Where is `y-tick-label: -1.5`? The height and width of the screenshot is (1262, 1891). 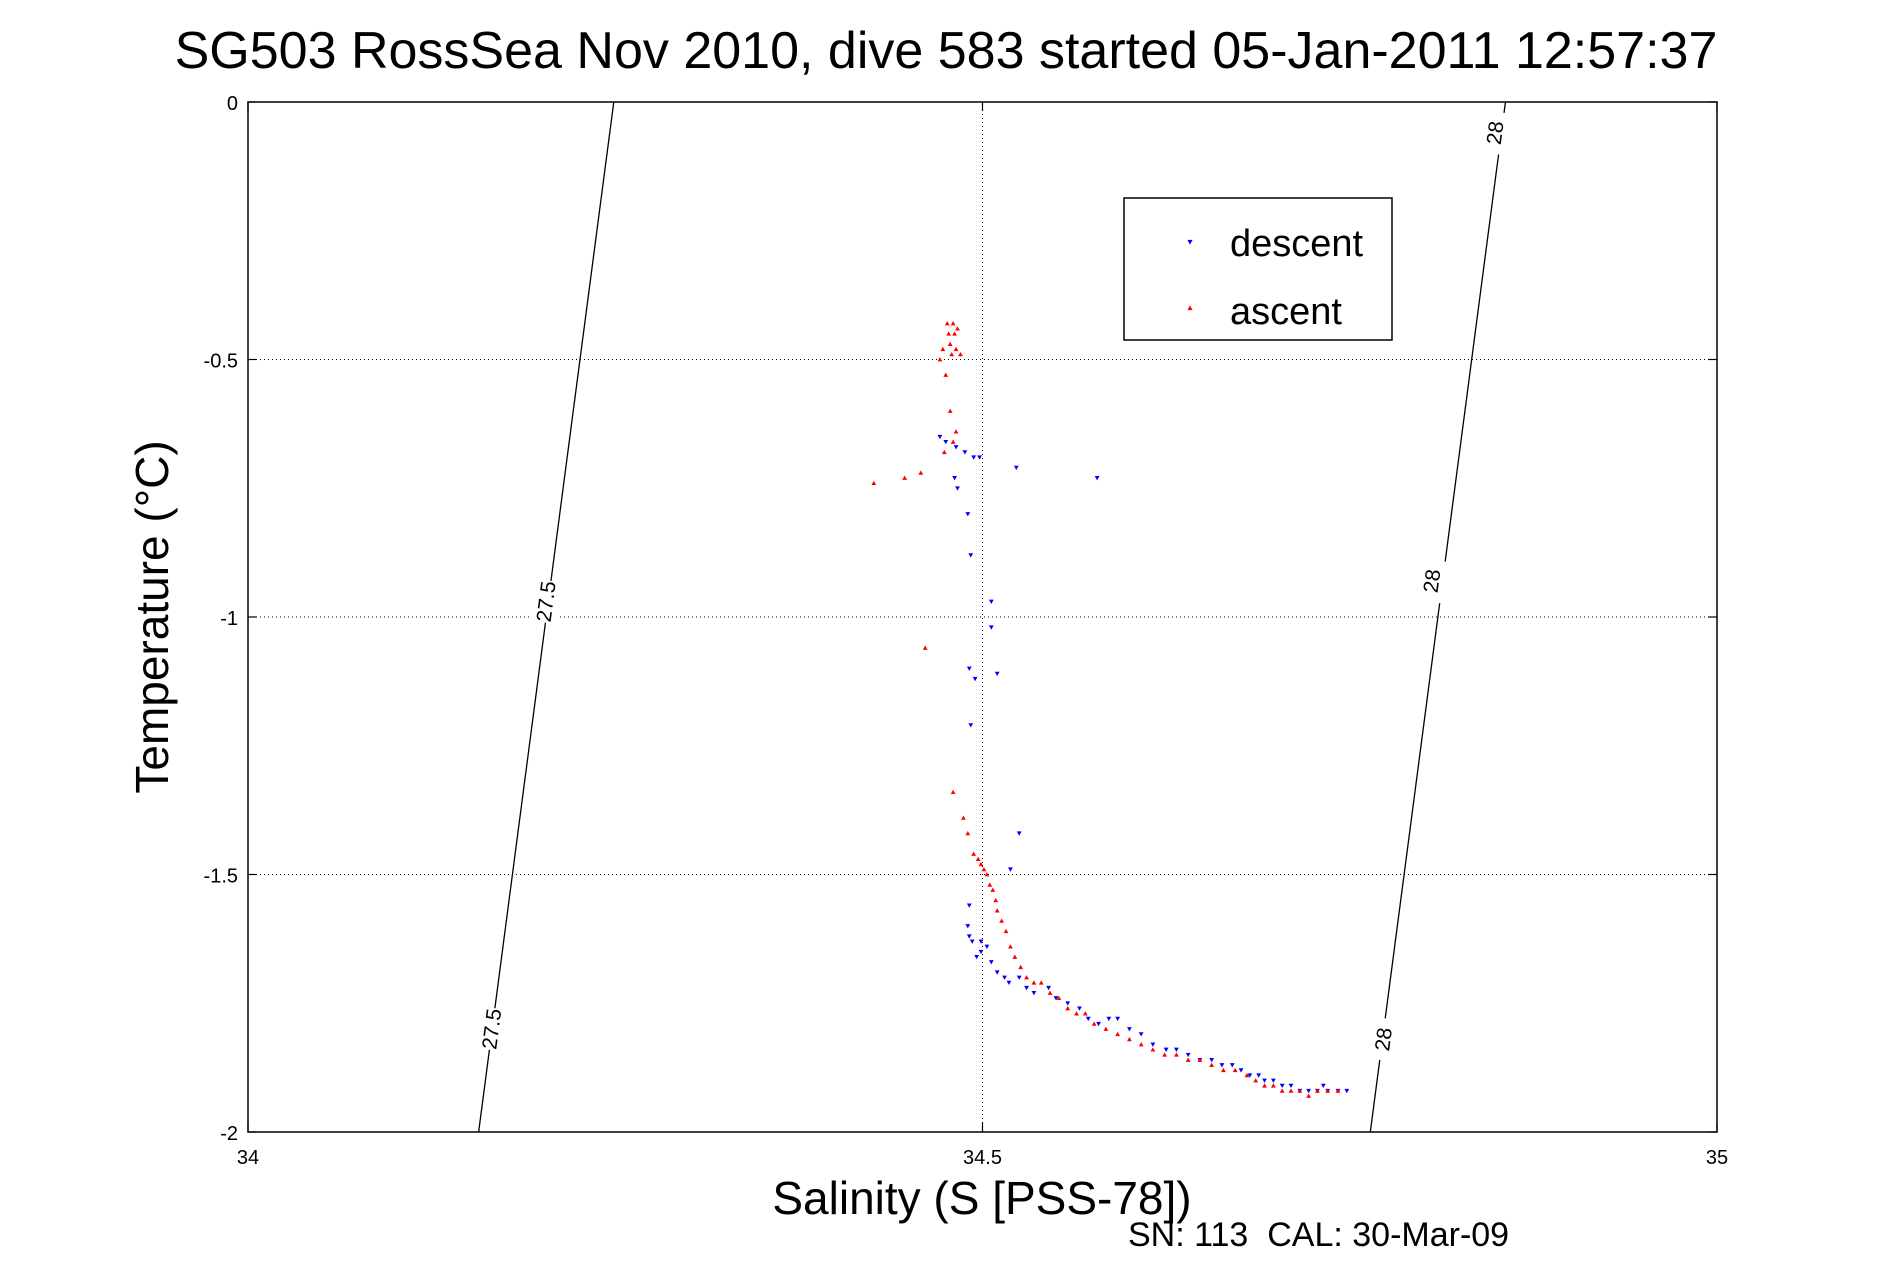
y-tick-label: -1.5 is located at coordinates (221, 877).